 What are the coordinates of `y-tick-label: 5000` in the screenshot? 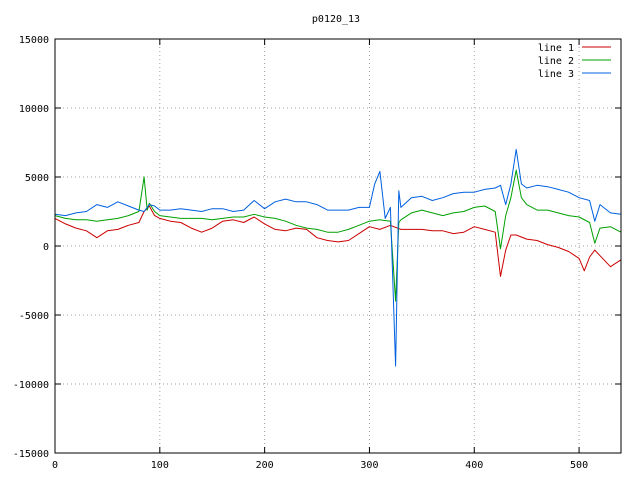 It's located at (37, 178).